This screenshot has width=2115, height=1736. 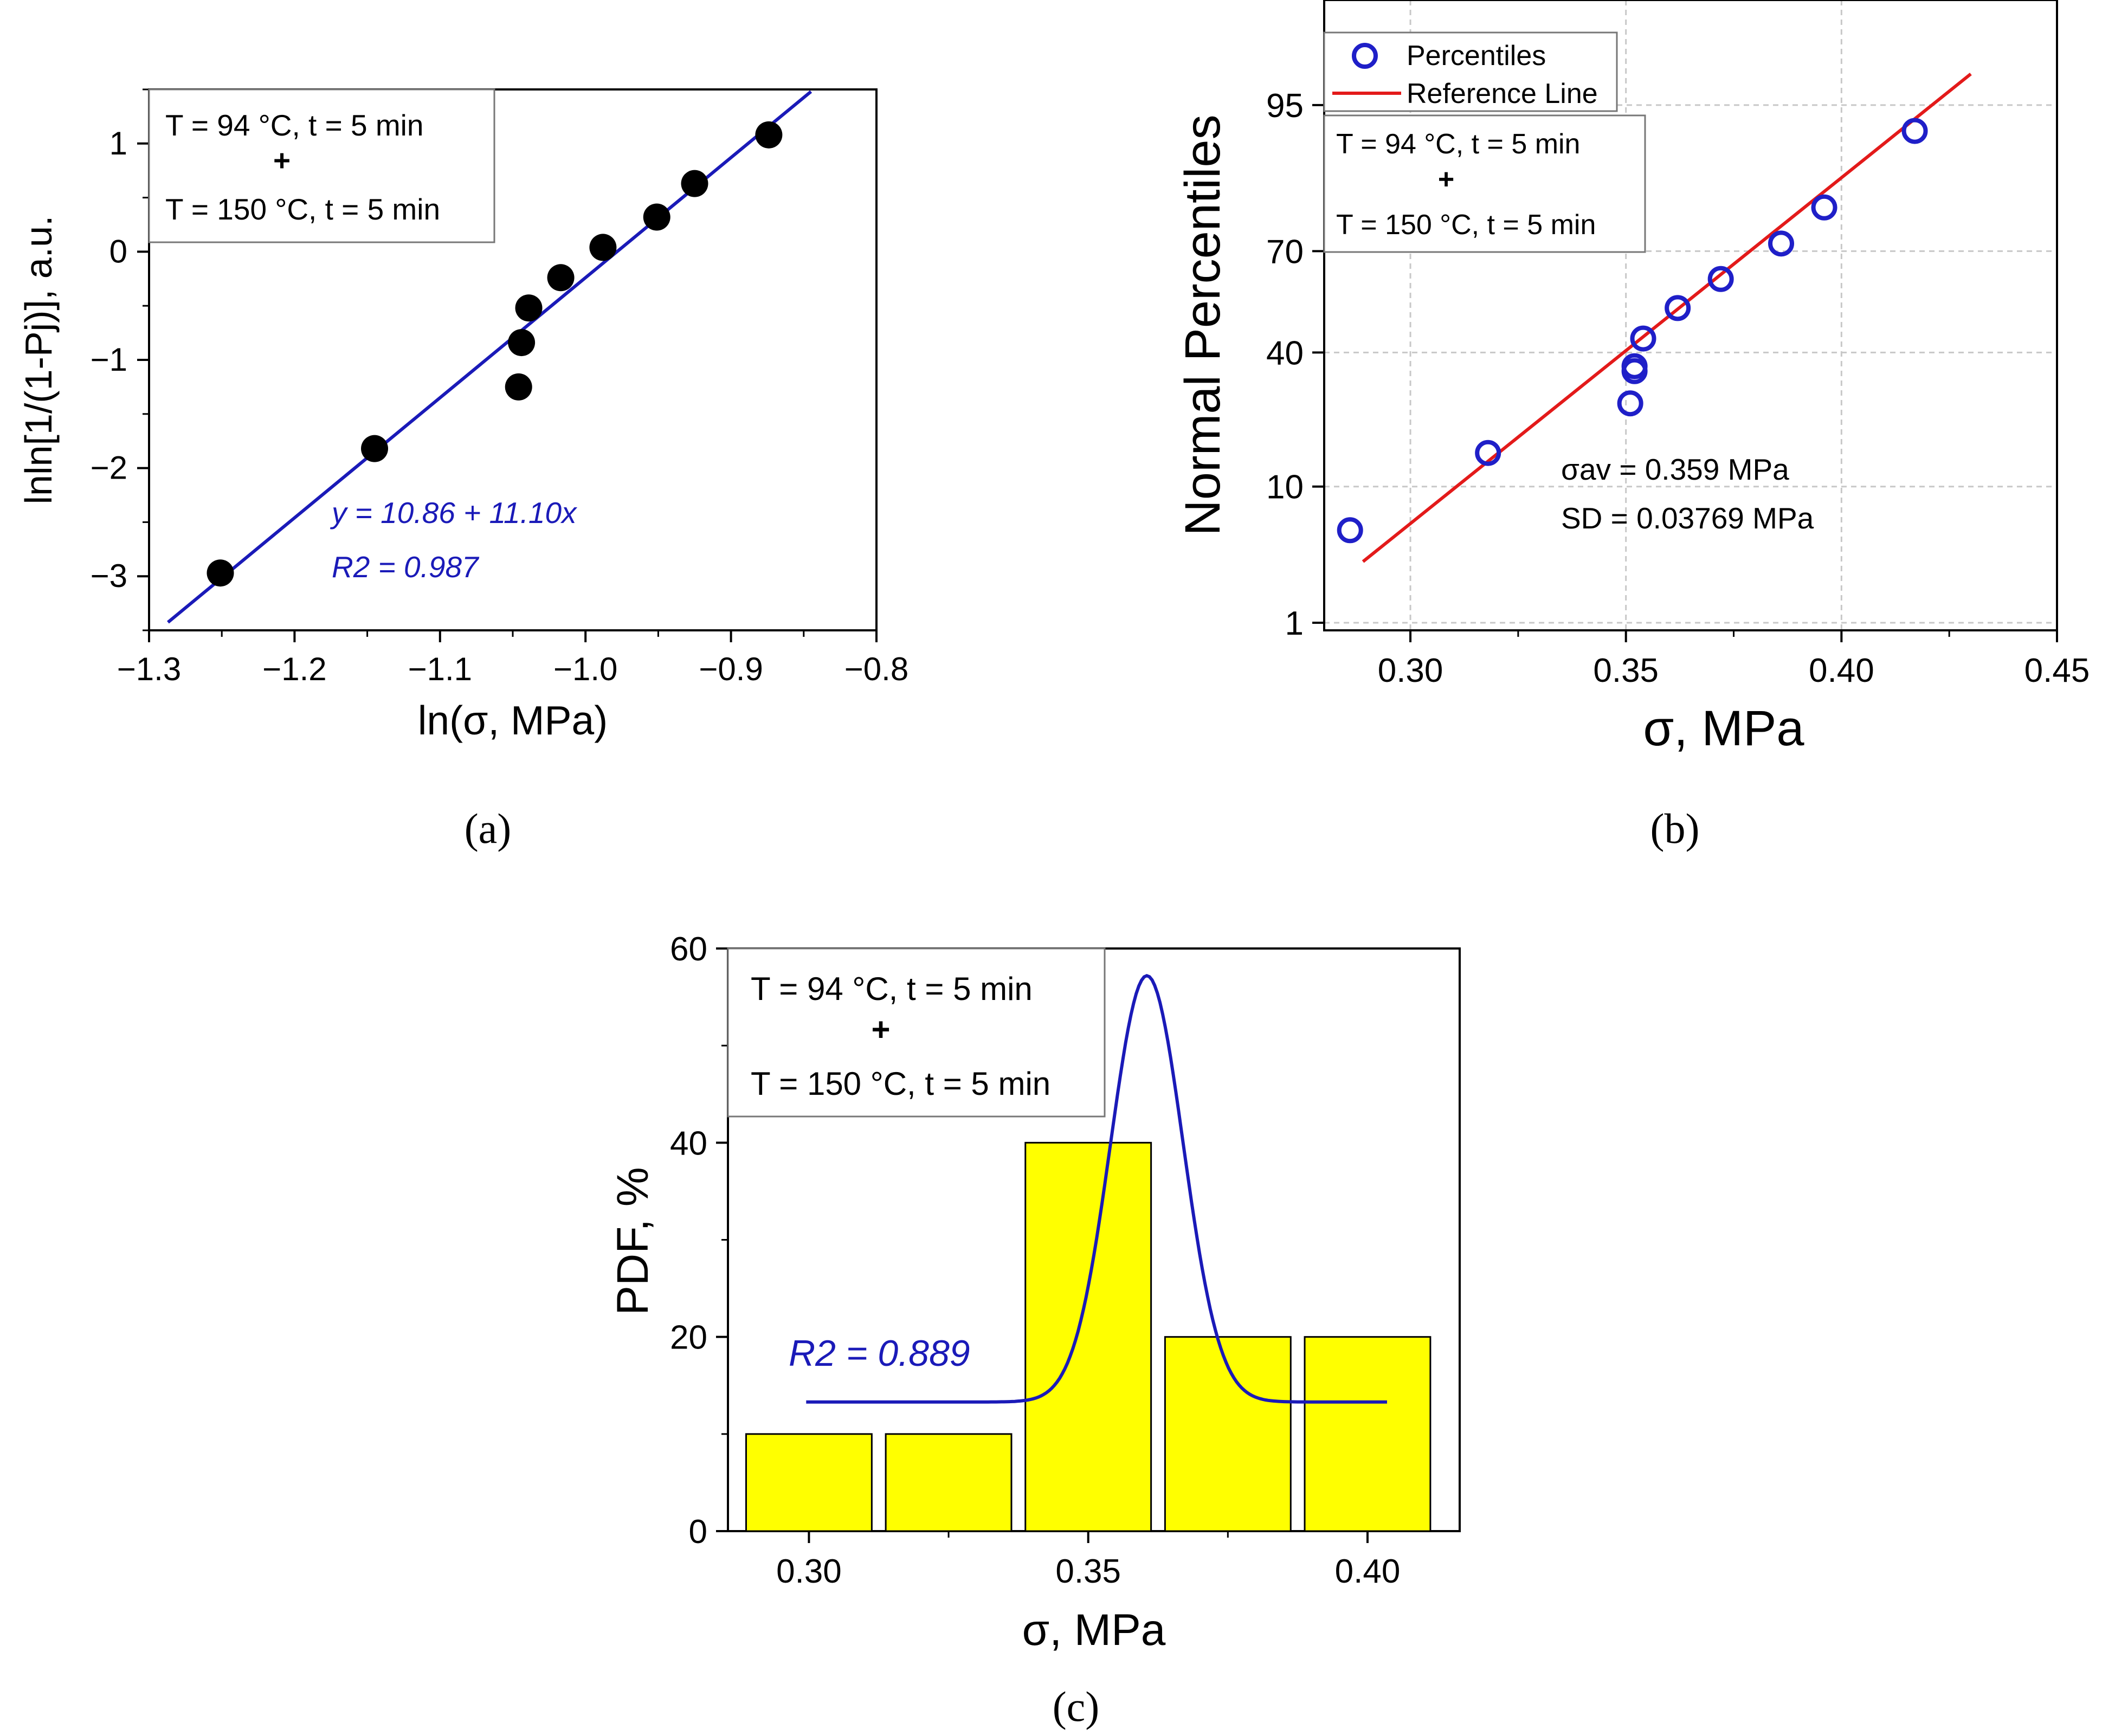 I want to click on panel-b-y-tick-label: 10, so click(x=1285, y=487).